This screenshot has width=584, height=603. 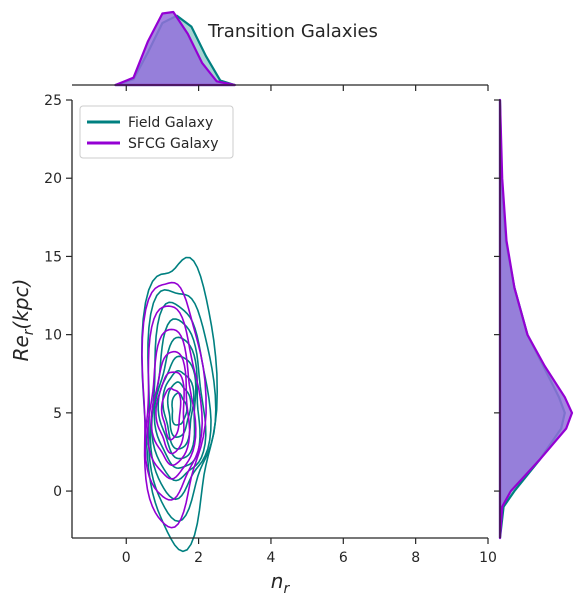 What do you see at coordinates (343, 558) in the screenshot?
I see `x-tick-label: 6` at bounding box center [343, 558].